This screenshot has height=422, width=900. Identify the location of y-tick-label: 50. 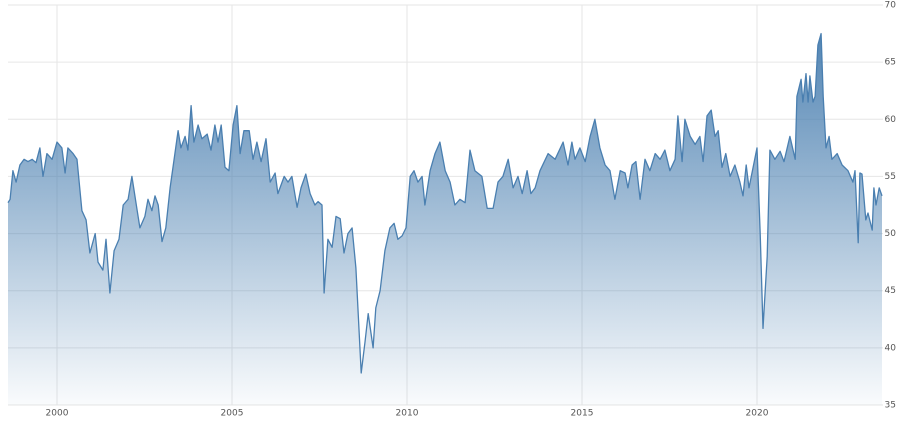
(891, 234).